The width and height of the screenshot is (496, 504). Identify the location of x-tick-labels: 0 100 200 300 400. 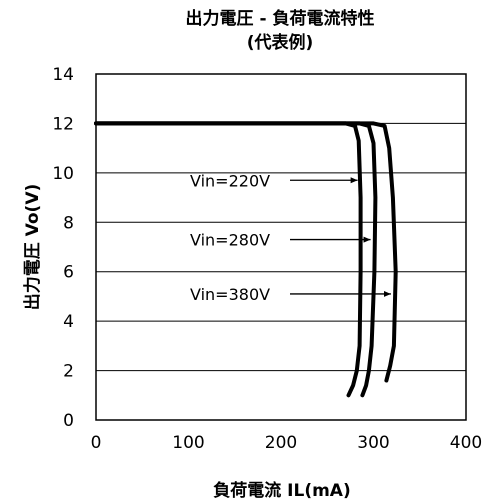
(287, 443).